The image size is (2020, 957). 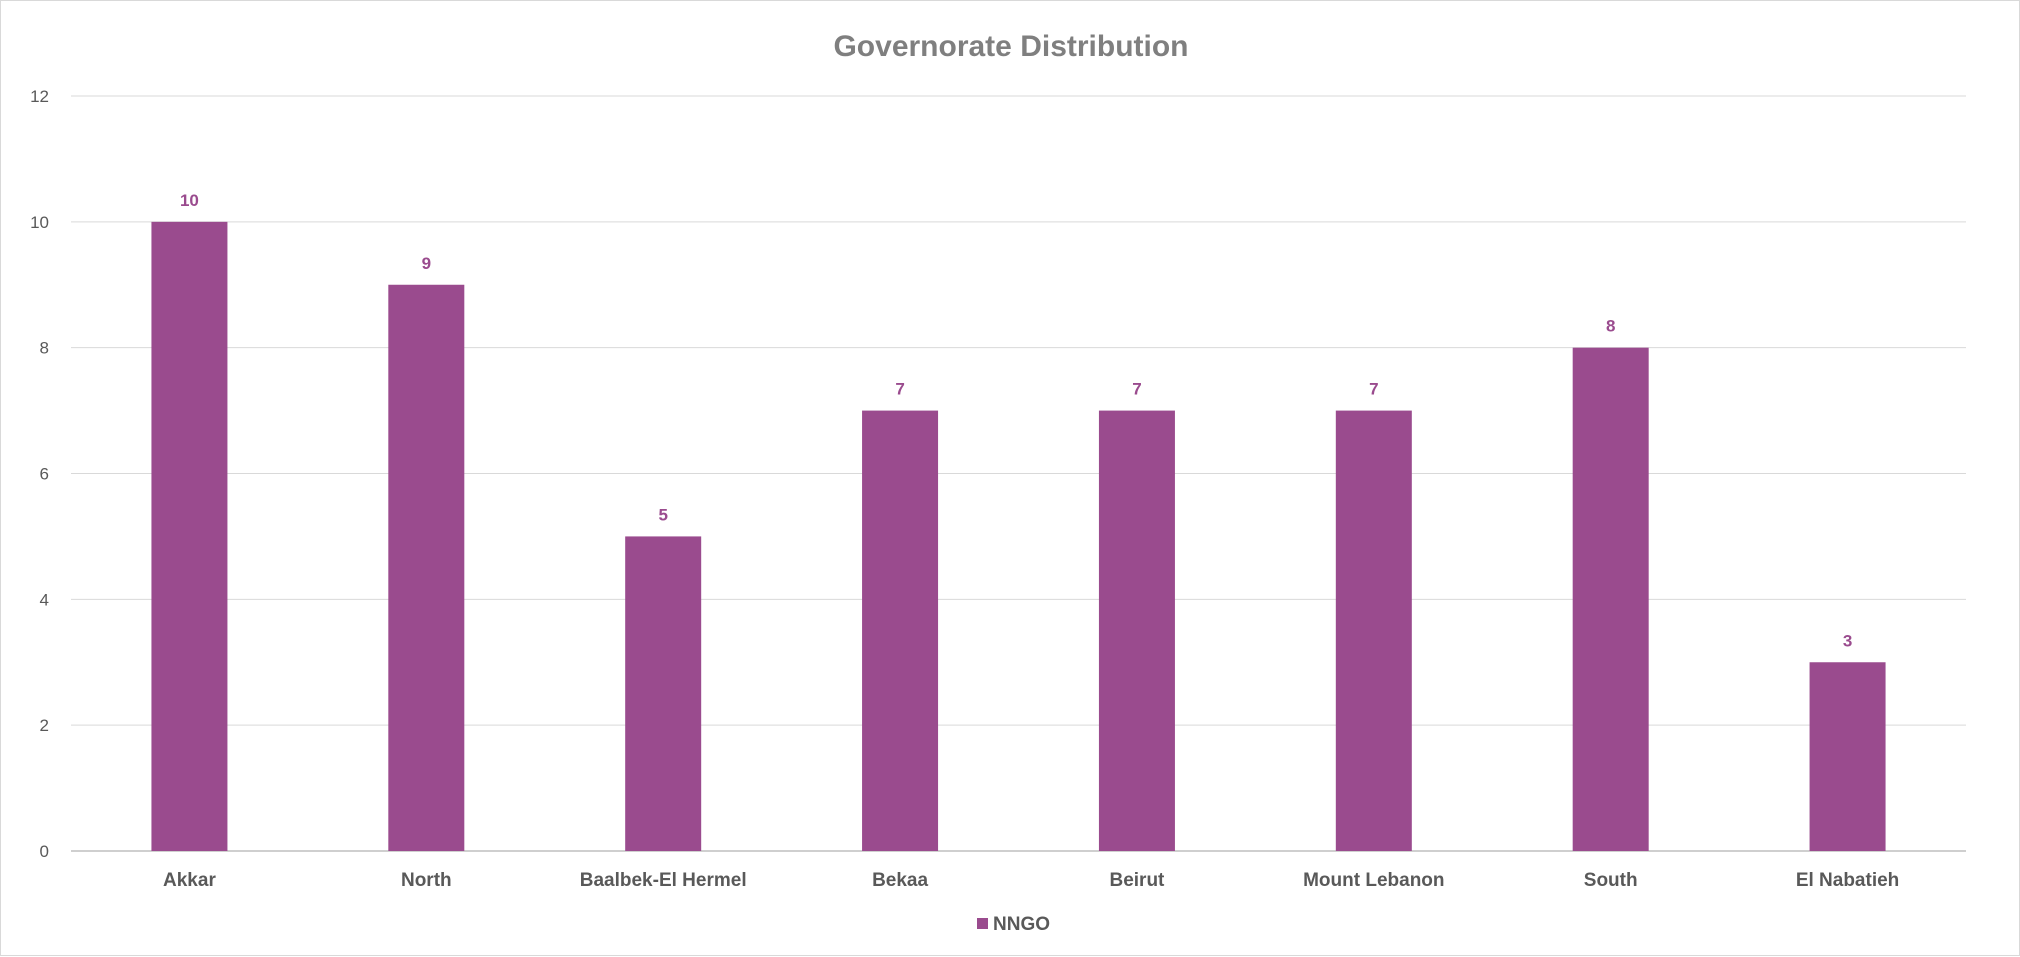 What do you see at coordinates (1847, 640) in the screenshot?
I see `data-label: 3` at bounding box center [1847, 640].